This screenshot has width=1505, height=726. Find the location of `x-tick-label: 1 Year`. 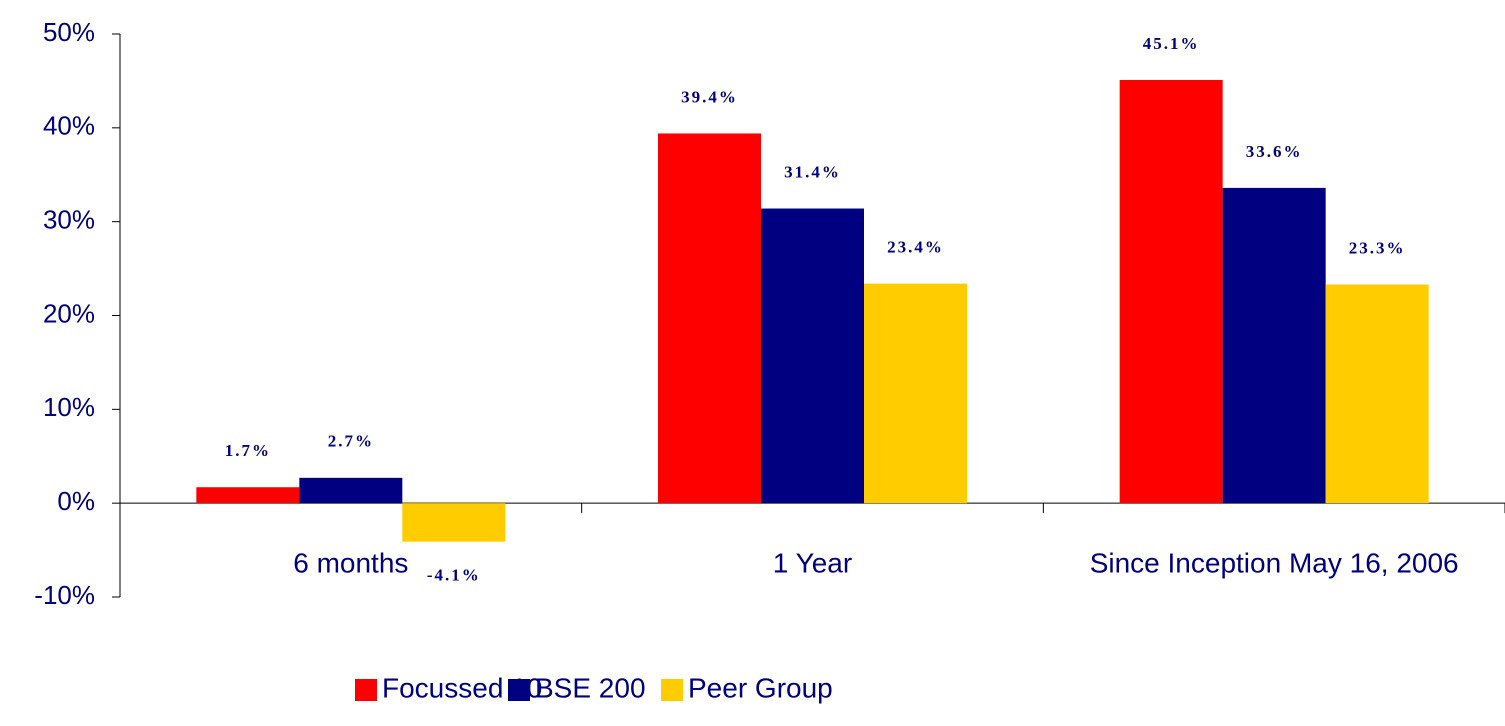

x-tick-label: 1 Year is located at coordinates (812, 562).